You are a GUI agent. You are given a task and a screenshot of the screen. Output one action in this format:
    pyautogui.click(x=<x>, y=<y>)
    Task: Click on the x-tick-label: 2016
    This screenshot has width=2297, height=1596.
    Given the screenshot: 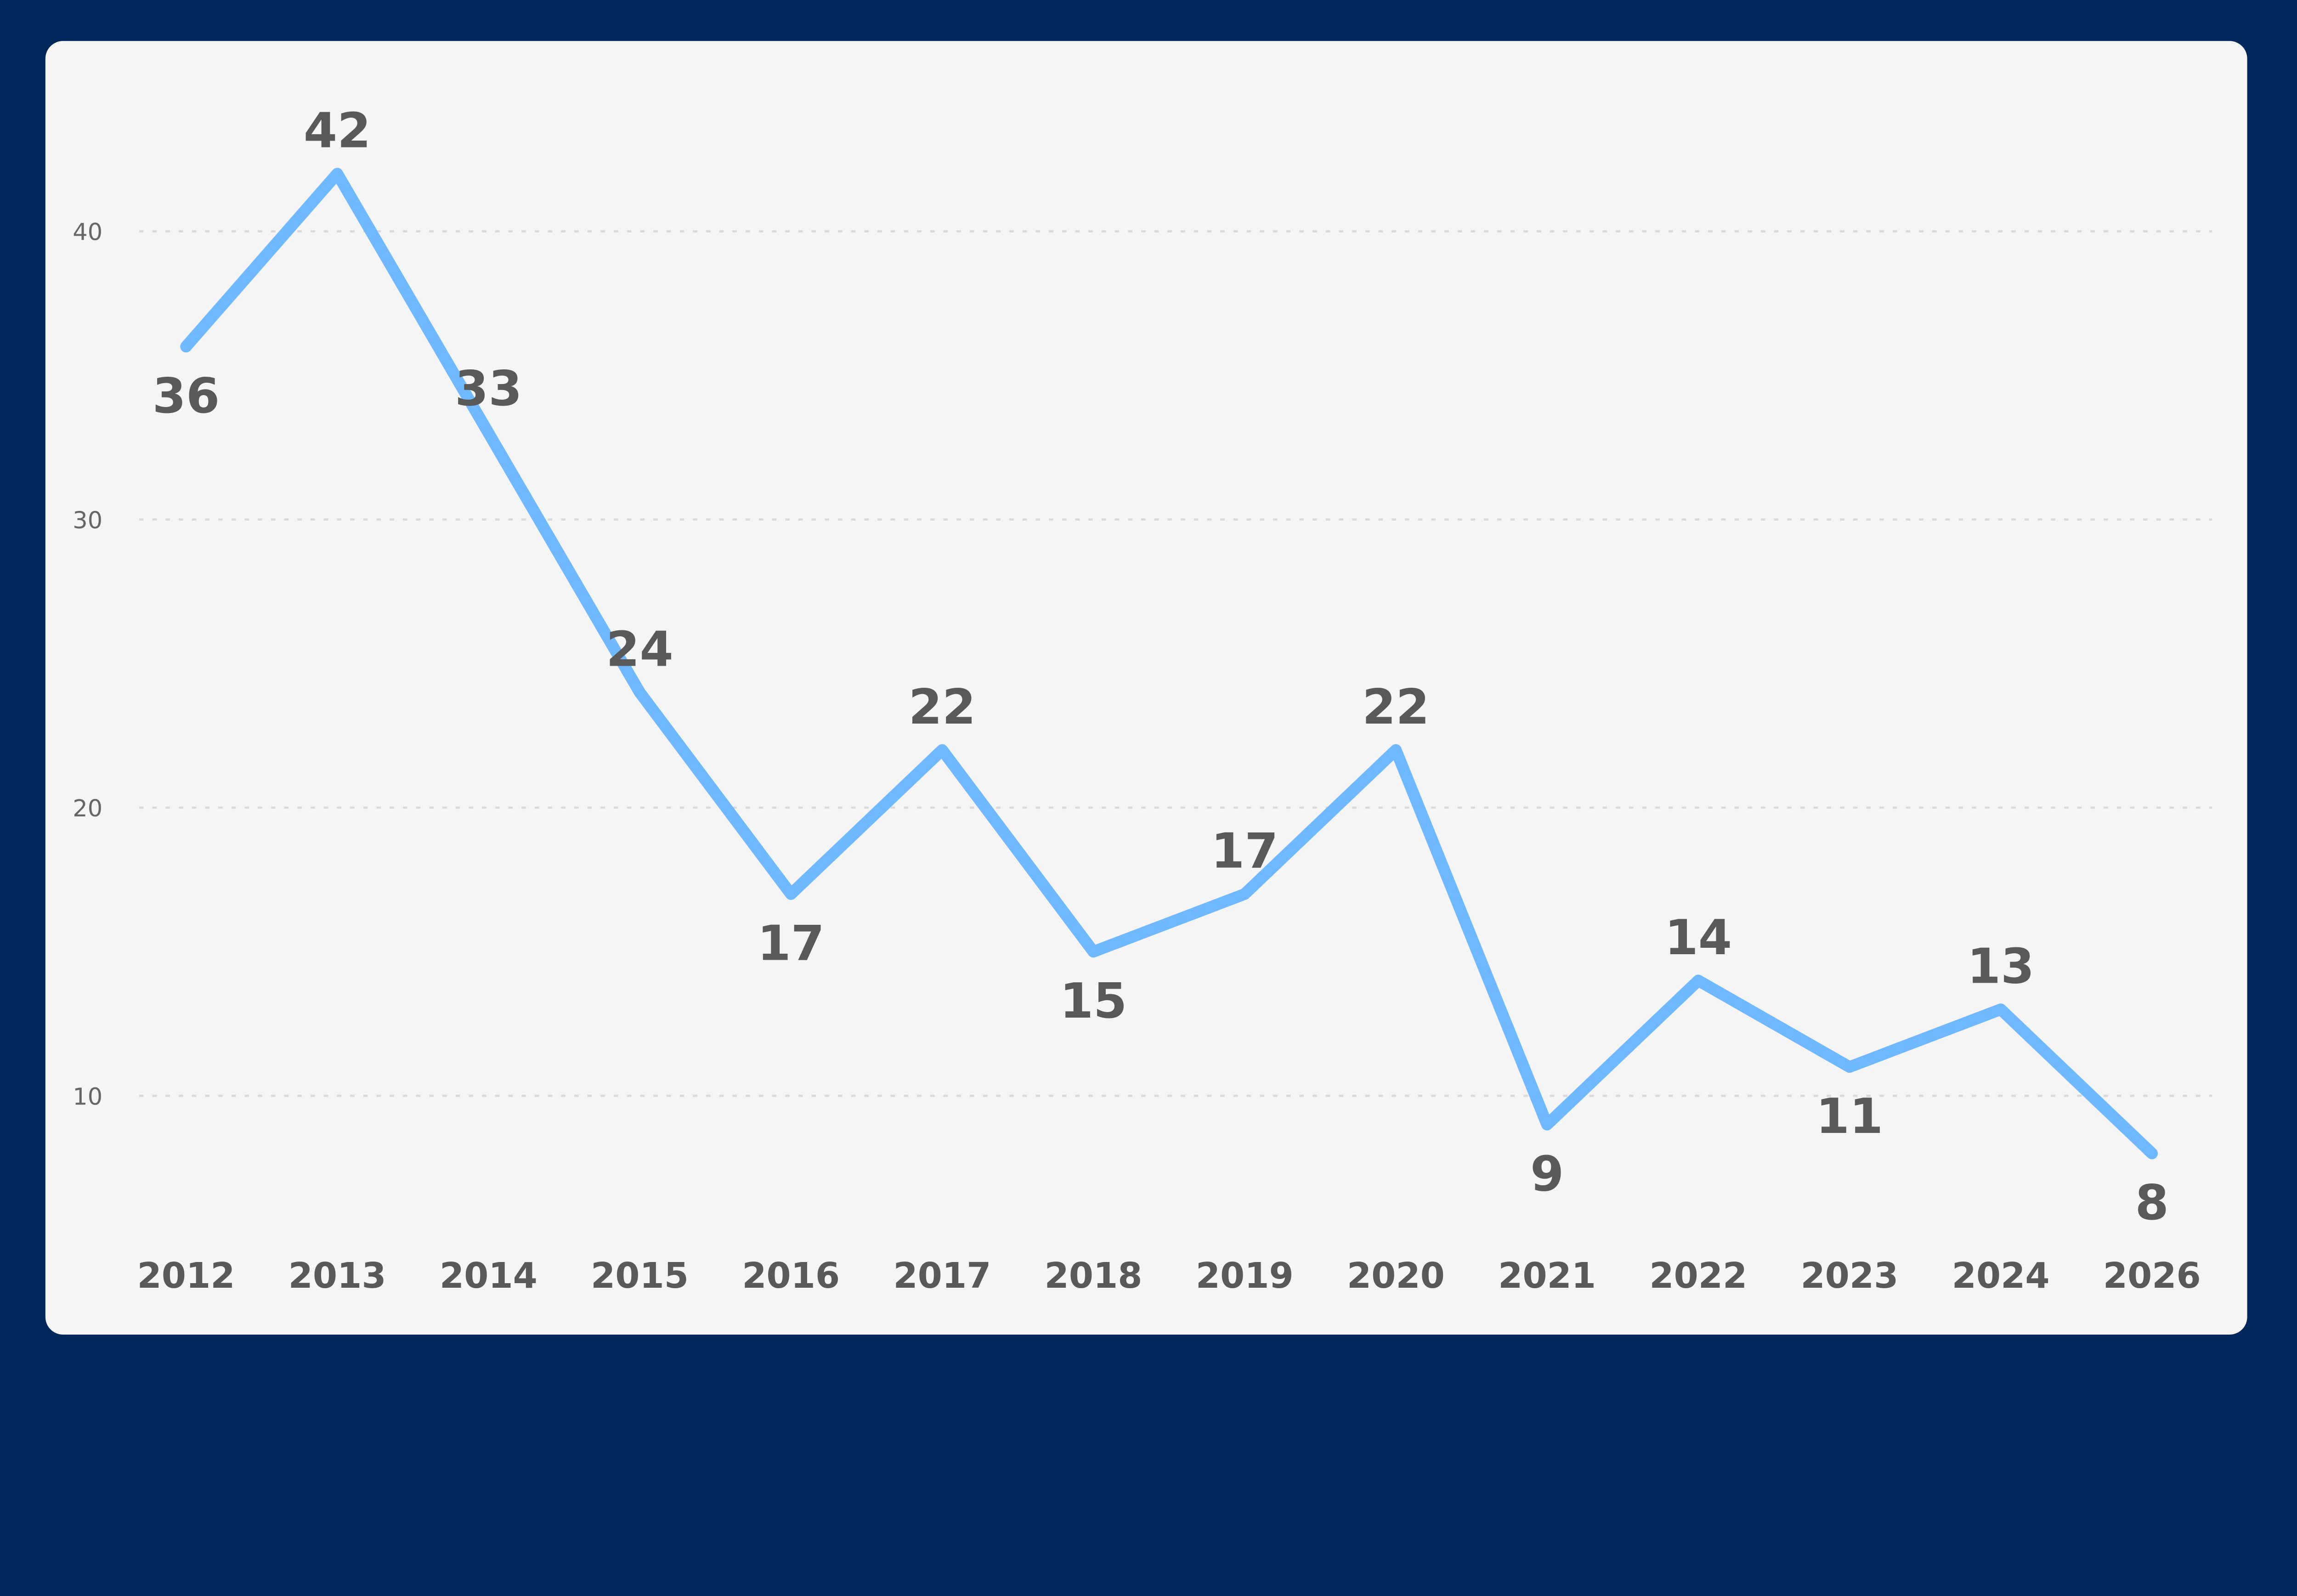 What is the action you would take?
    pyautogui.click(x=791, y=1276)
    